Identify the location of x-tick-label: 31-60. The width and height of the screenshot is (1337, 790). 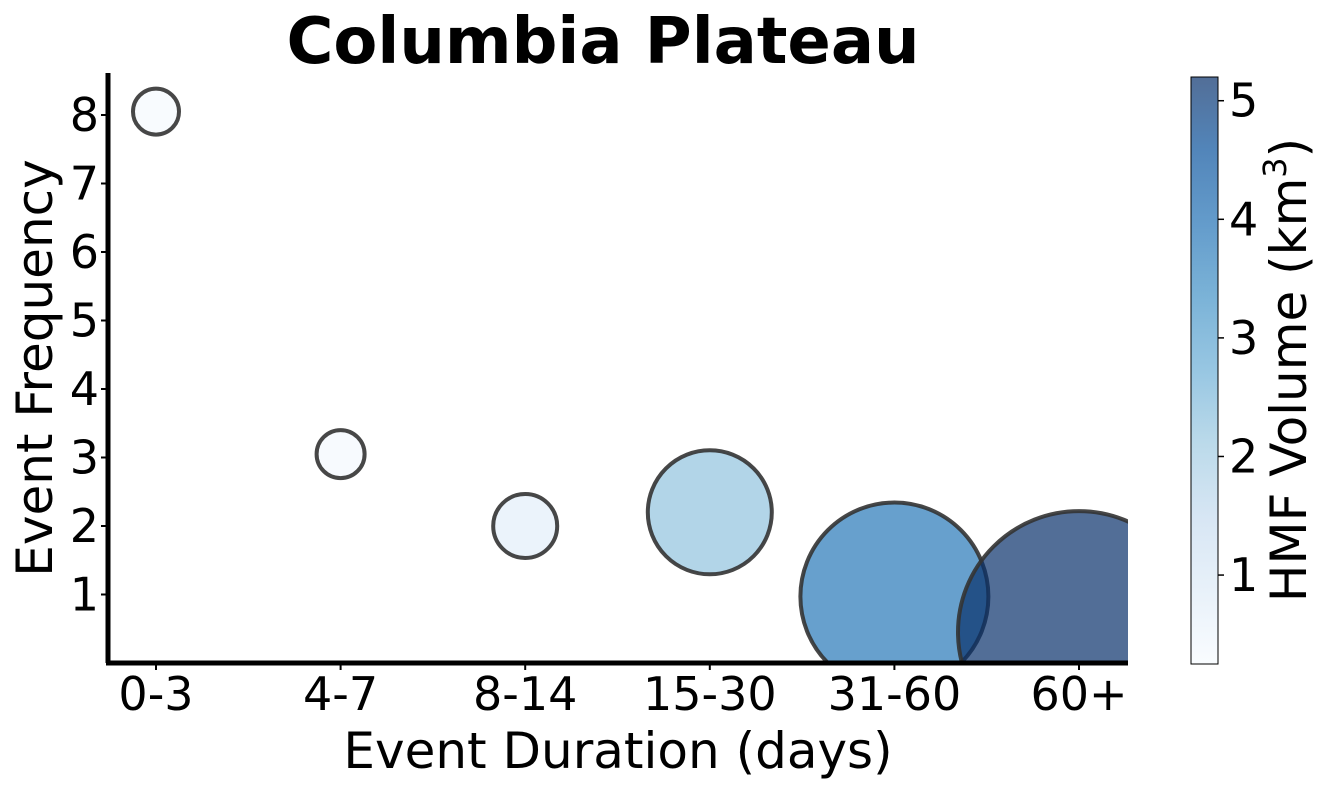
(895, 694).